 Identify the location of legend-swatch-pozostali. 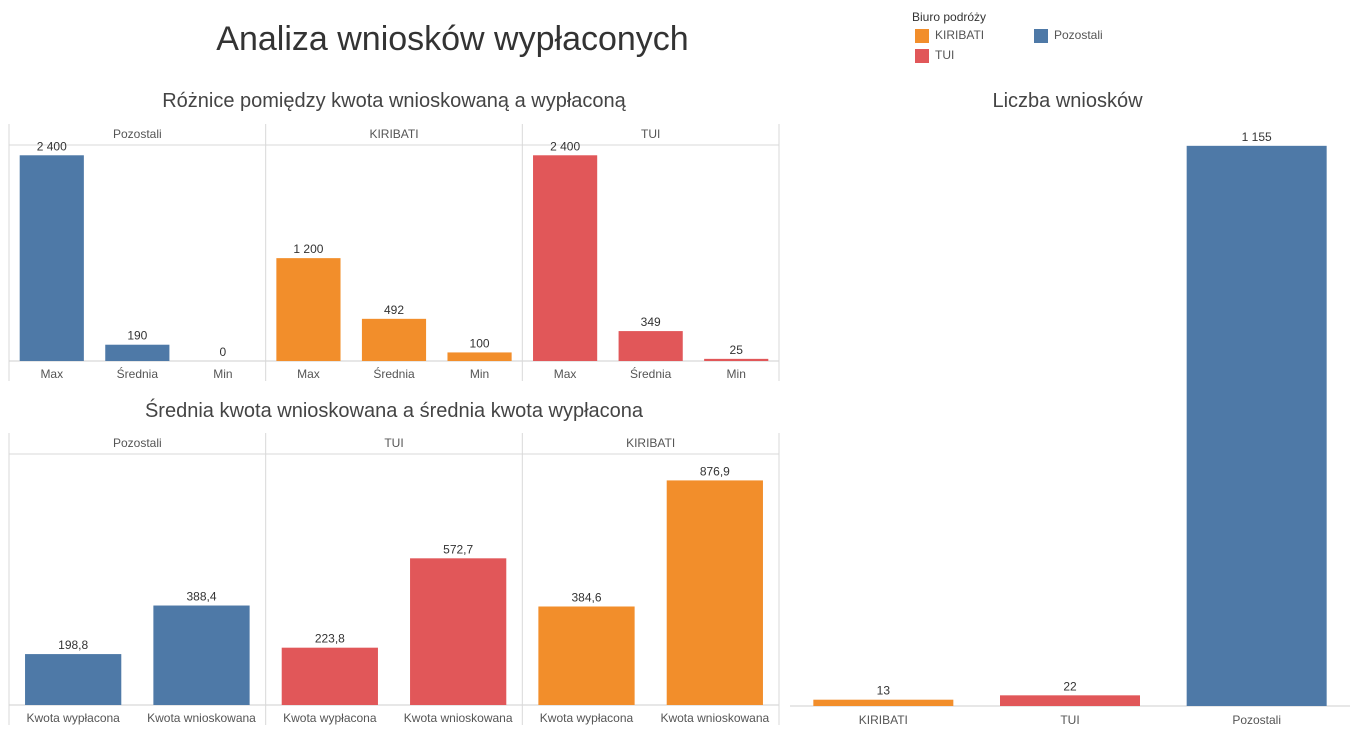
(1041, 35).